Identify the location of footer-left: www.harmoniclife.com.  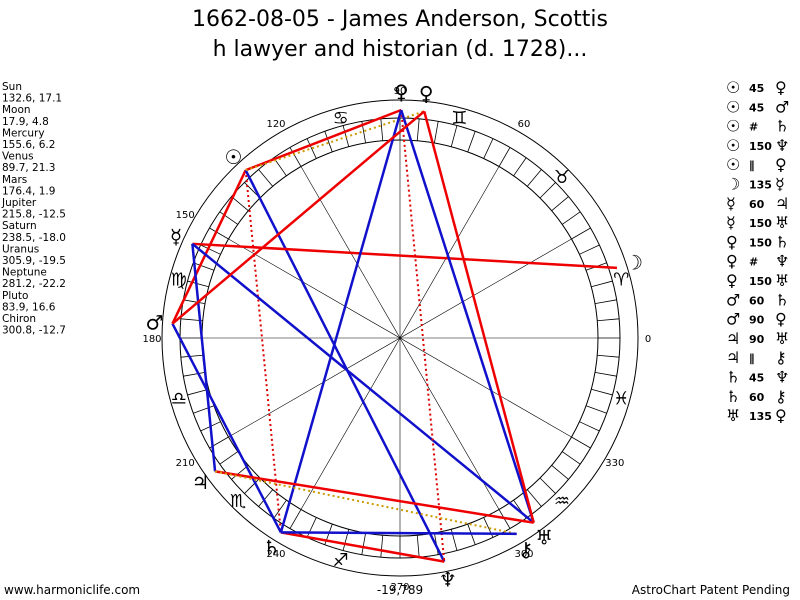
(72, 590).